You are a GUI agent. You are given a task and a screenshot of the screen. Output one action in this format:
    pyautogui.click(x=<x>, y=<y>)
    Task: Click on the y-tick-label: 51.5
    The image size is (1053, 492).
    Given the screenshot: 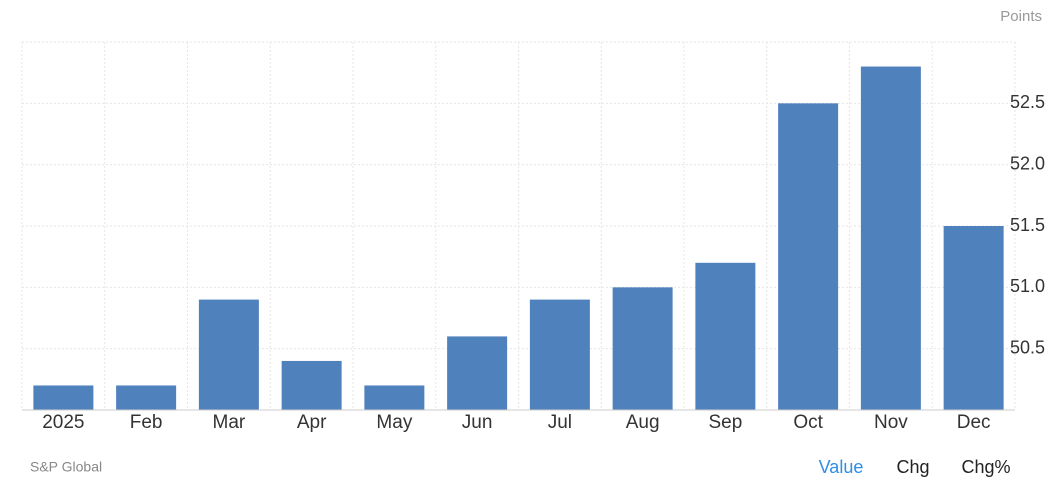 What is the action you would take?
    pyautogui.click(x=1027, y=225)
    